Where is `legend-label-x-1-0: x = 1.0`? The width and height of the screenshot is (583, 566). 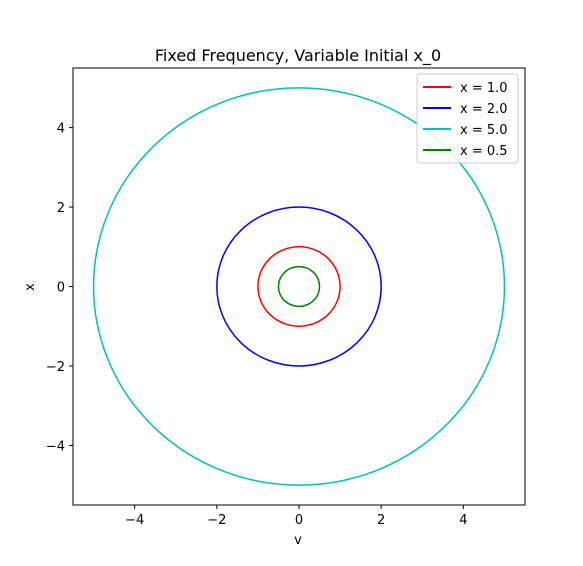 legend-label-x-1-0: x = 1.0 is located at coordinates (484, 88).